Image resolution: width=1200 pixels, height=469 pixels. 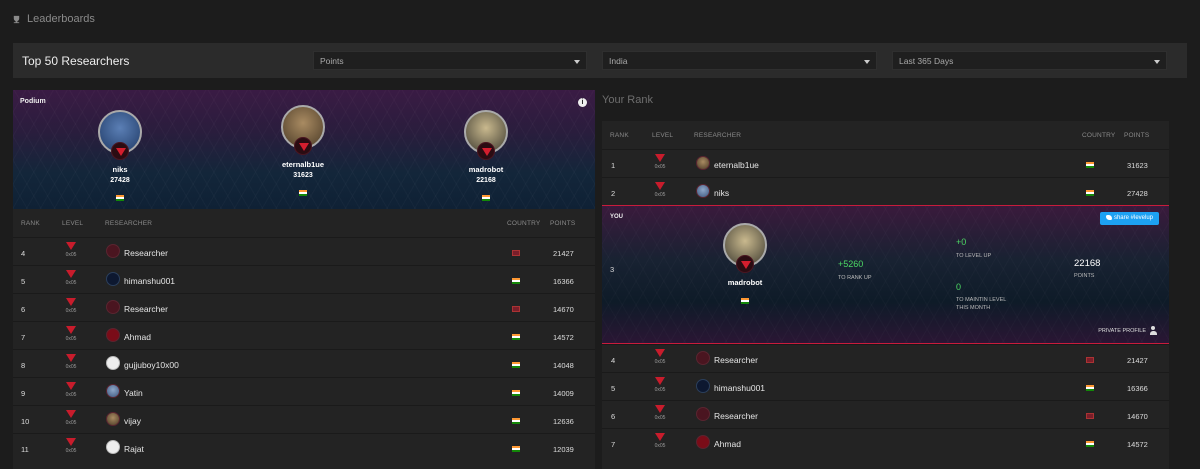 I want to click on table-row: 9 0x05 Yatin 14009, so click(x=304, y=391).